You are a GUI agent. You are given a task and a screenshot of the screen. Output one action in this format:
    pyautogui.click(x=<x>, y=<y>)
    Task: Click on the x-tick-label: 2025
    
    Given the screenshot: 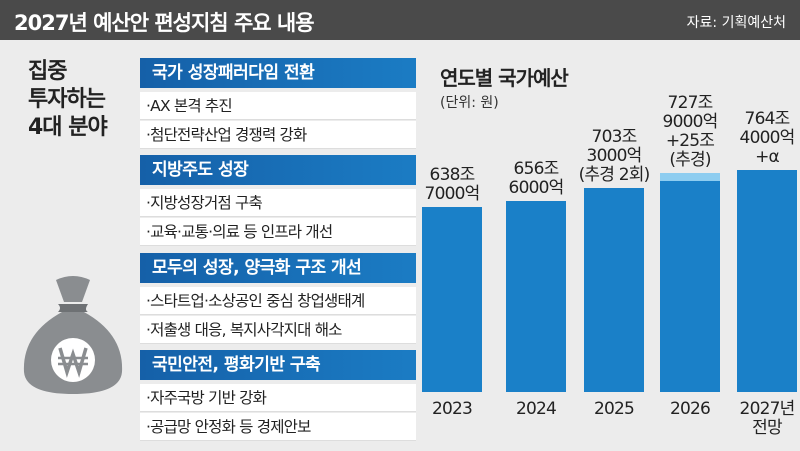 What is the action you would take?
    pyautogui.click(x=614, y=409)
    